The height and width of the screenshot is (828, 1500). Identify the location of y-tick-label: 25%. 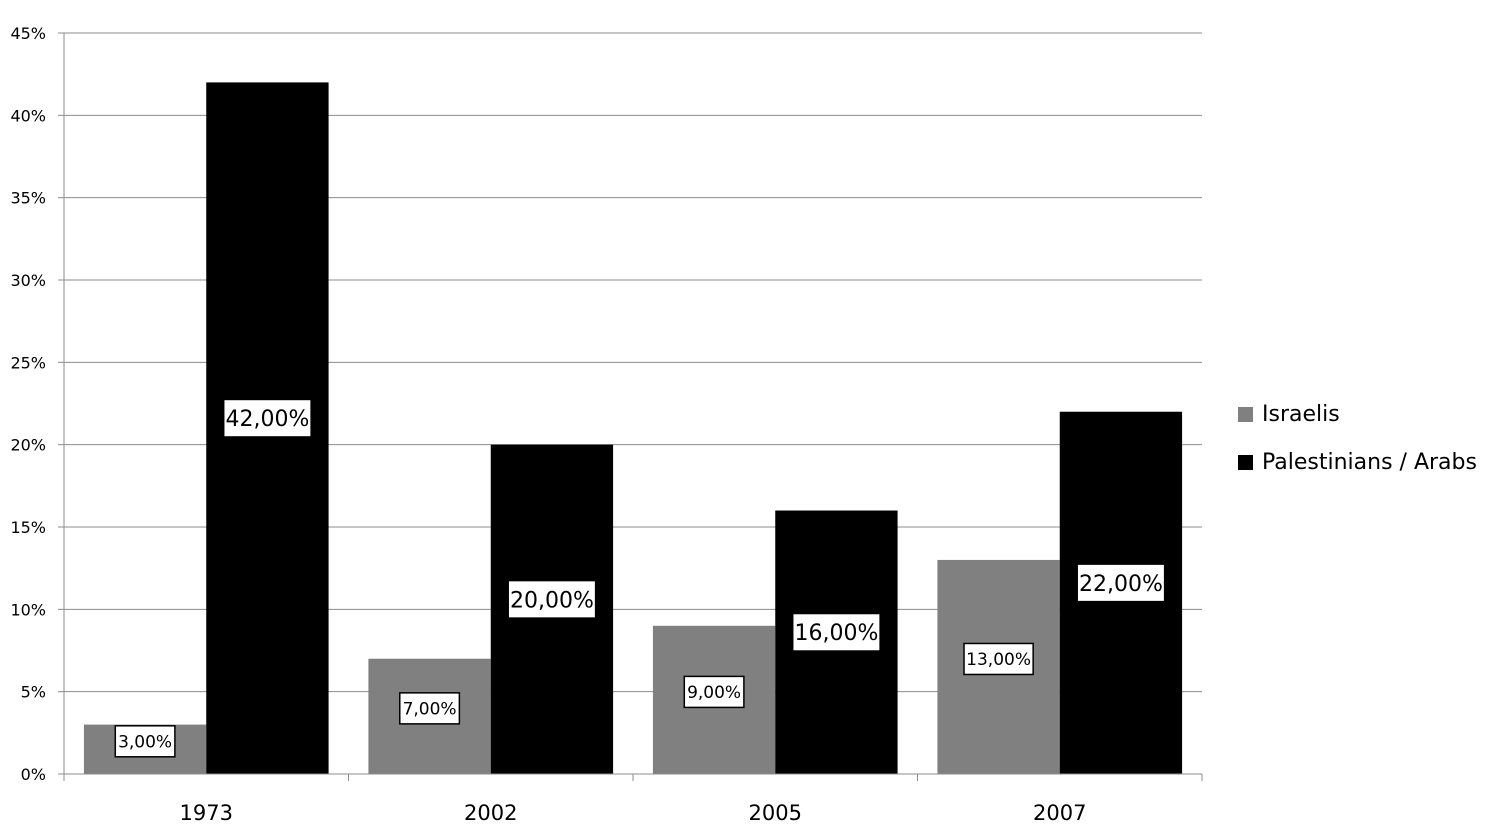
(28, 362).